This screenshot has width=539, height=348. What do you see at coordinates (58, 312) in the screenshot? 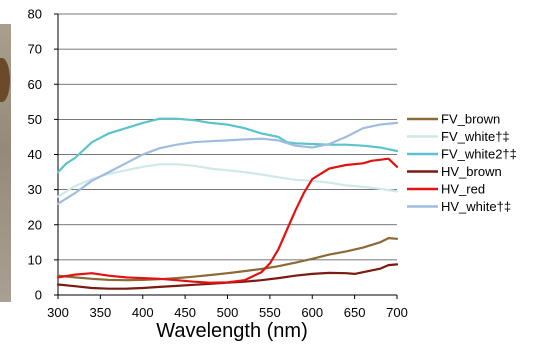
I see `x-tick-label: 300` at bounding box center [58, 312].